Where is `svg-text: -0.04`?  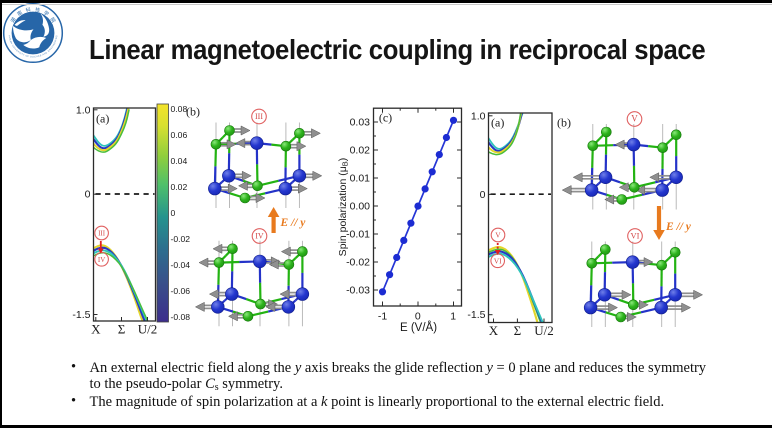
svg-text: -0.04 is located at coordinates (181, 265).